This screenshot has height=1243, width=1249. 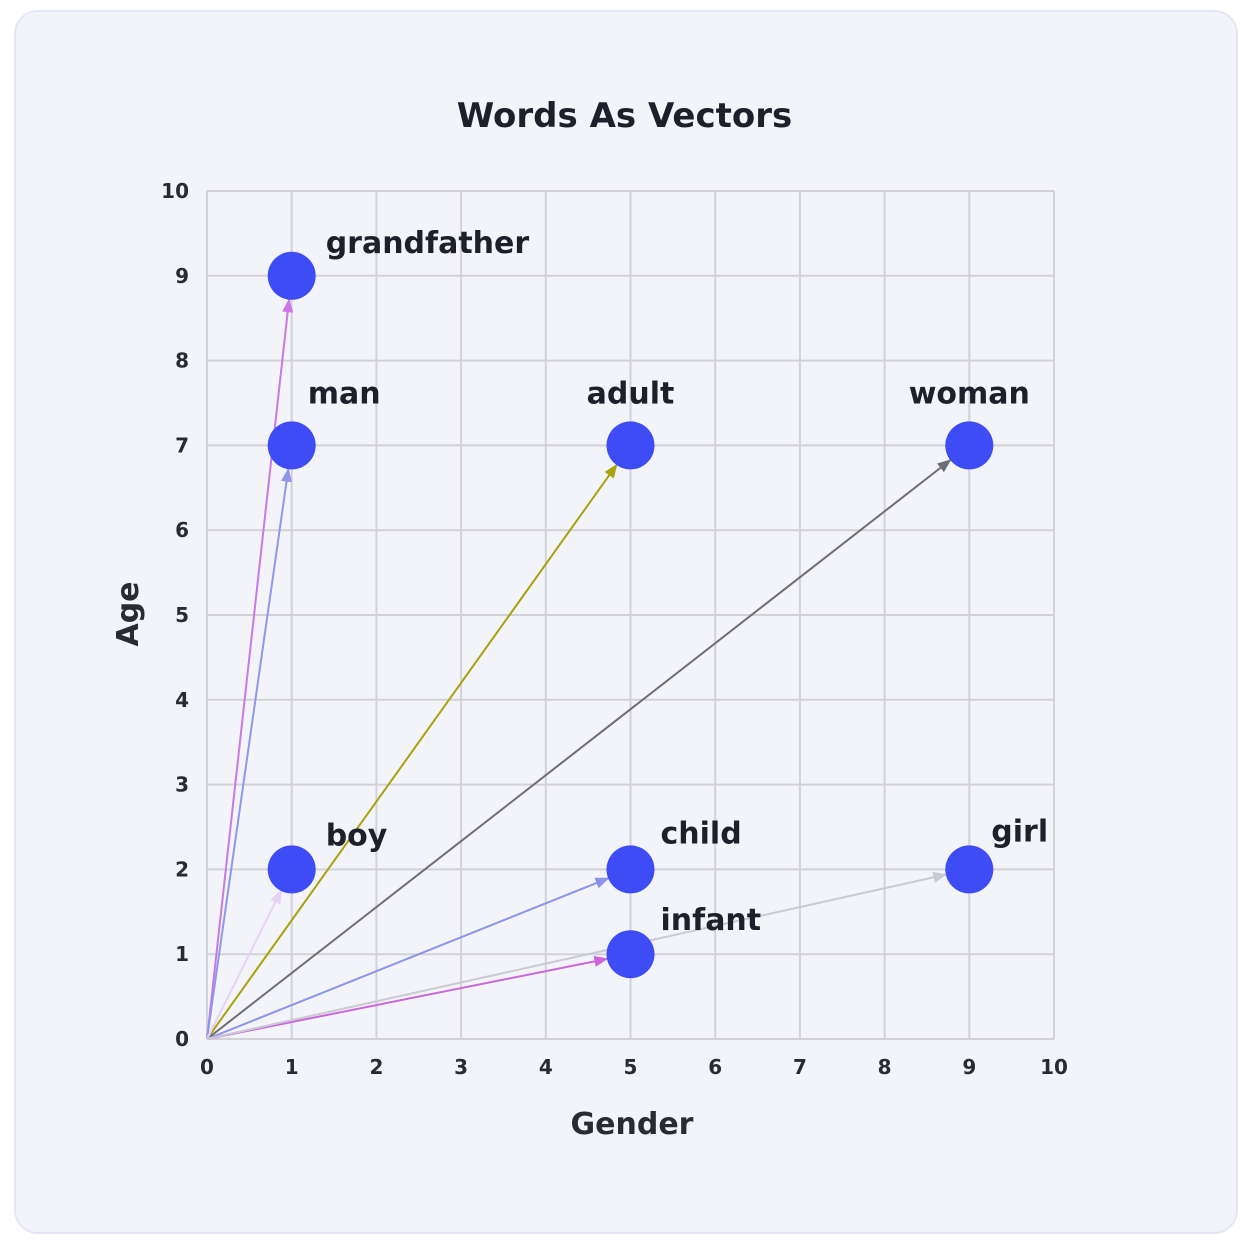 What do you see at coordinates (249, 753) in the screenshot?
I see `vector-arrow-man` at bounding box center [249, 753].